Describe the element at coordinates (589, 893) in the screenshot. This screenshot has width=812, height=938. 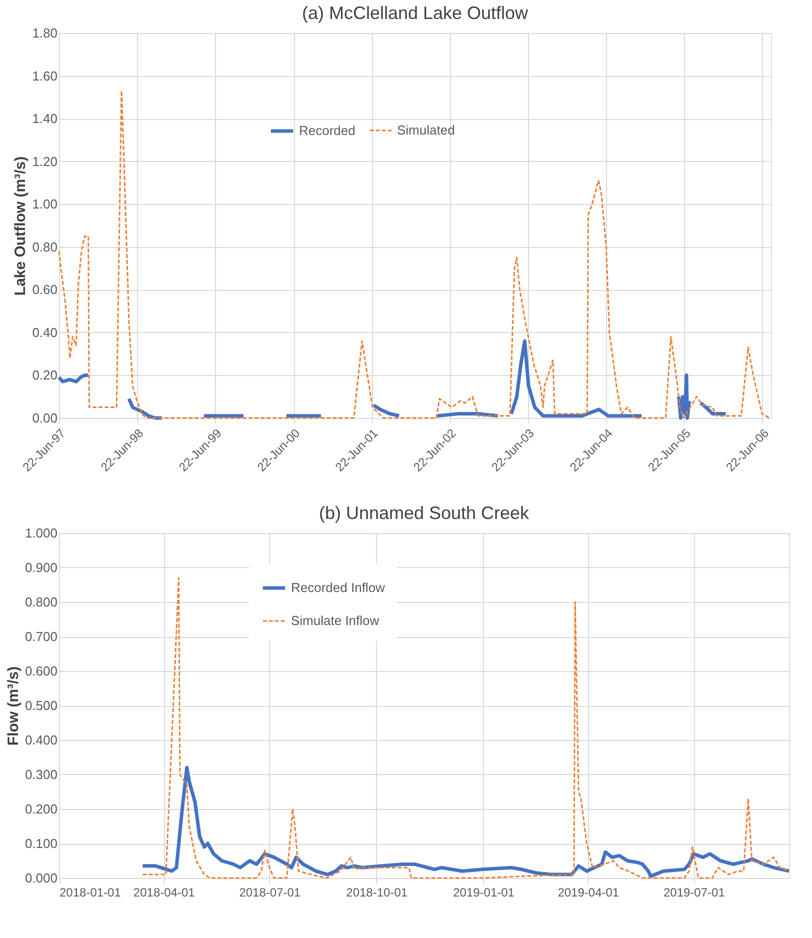
I see `x-tick-label: 2019-04-01` at that location.